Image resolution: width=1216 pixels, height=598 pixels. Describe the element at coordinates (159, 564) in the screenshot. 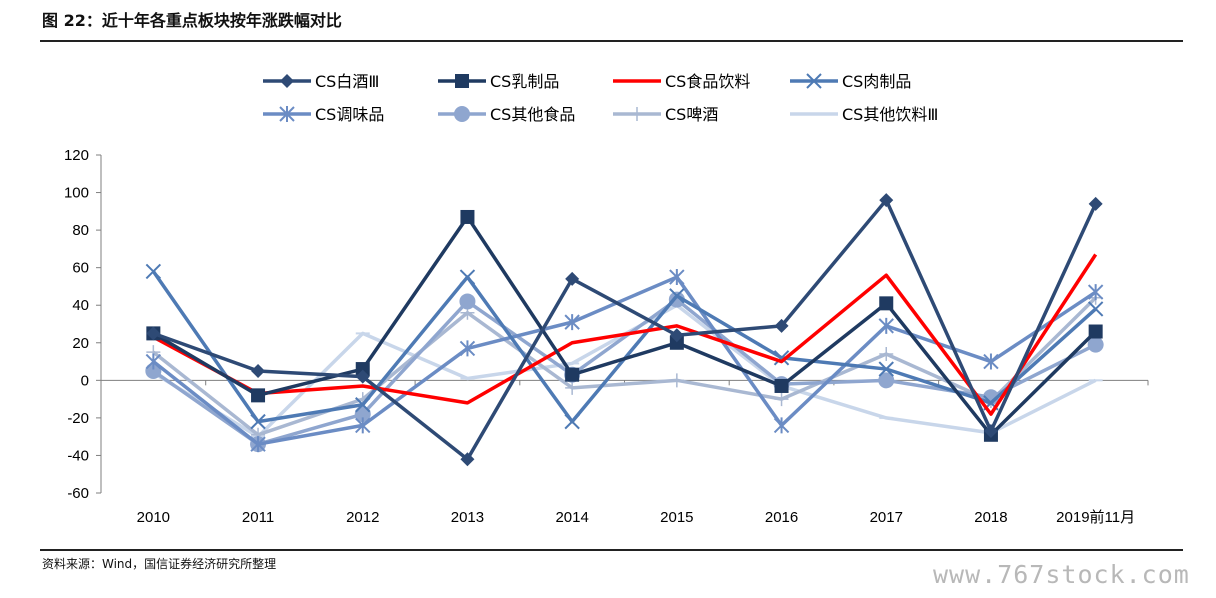

I see `source-note: 资料来源：Wind，国信证券经济研究所整理` at that location.